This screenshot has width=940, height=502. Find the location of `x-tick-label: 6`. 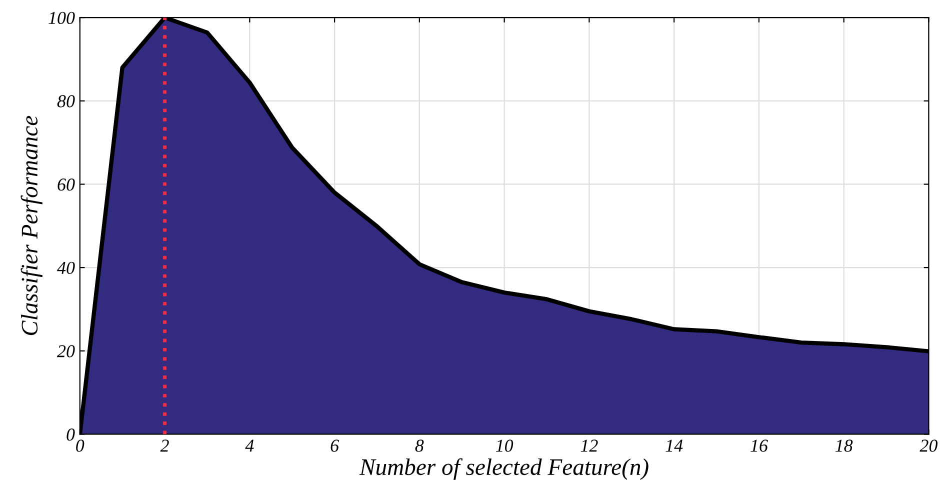

x-tick-label: 6 is located at coordinates (334, 446).